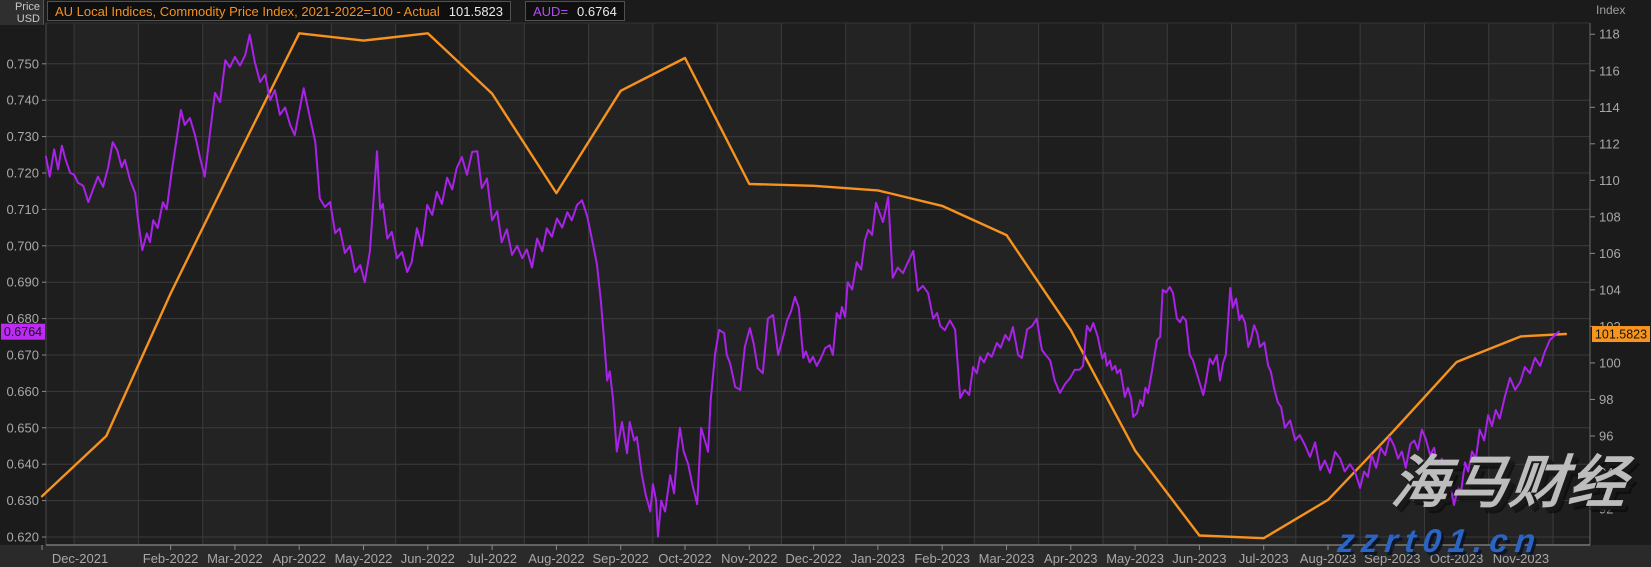 This screenshot has height=567, width=1651. I want to click on axis-tick-label: Dec-2022, so click(813, 558).